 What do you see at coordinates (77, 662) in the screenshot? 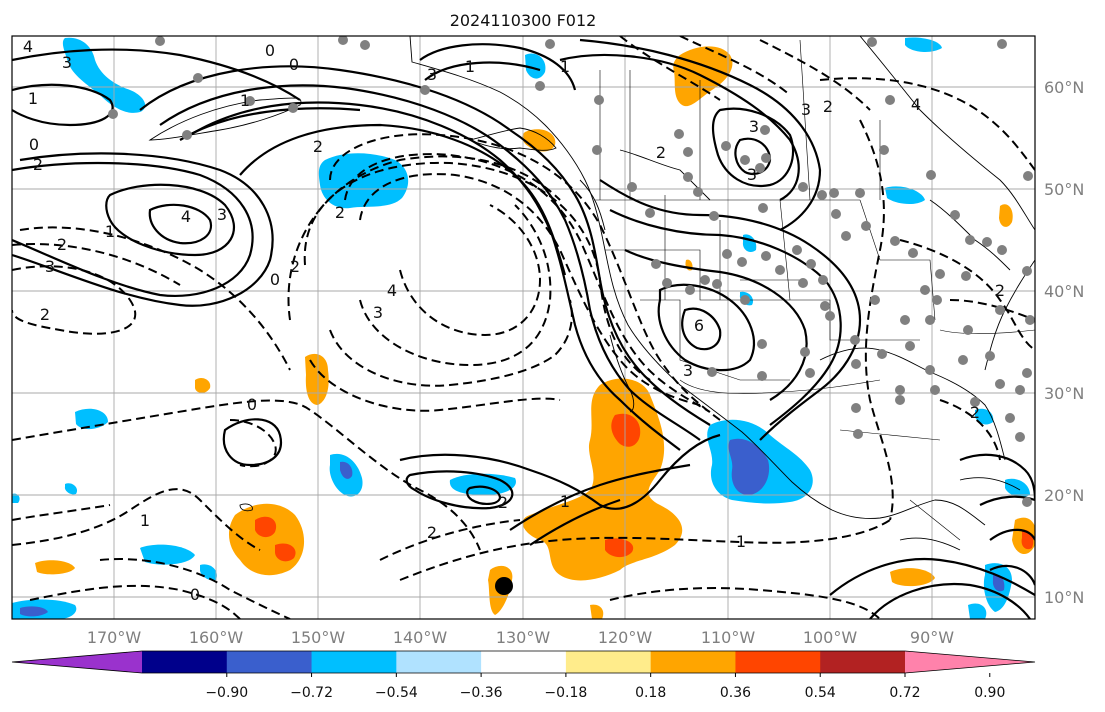
I see `colorbar-extend-low` at bounding box center [77, 662].